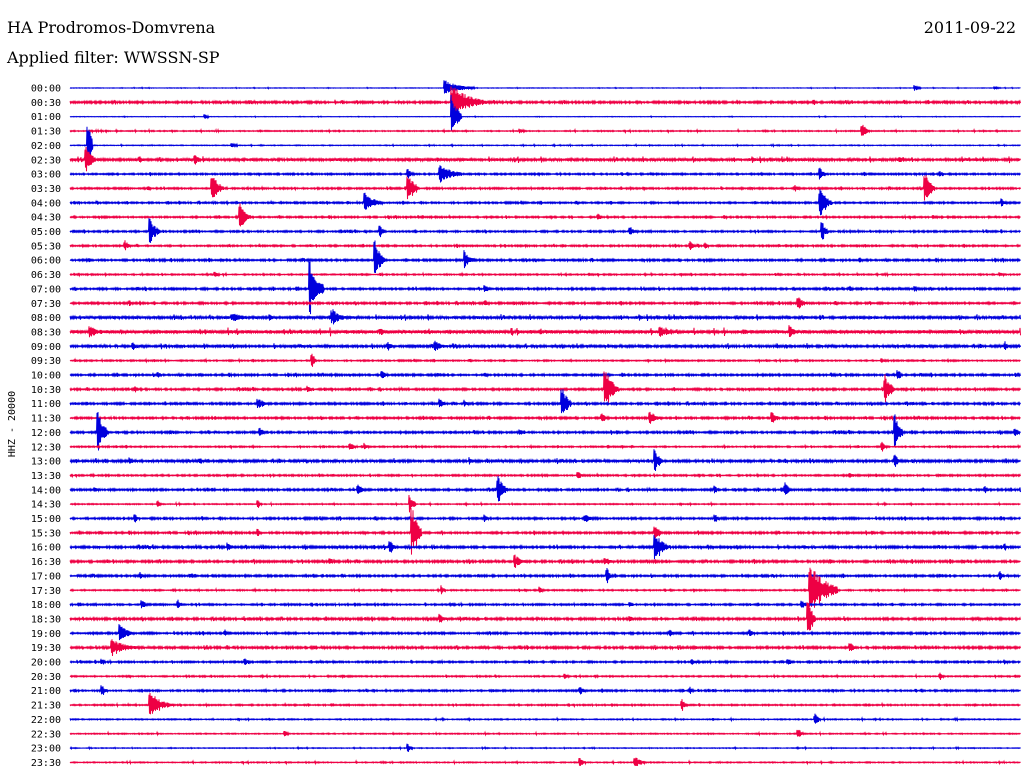 Image resolution: width=1024 pixels, height=780 pixels. What do you see at coordinates (111, 27) in the screenshot?
I see `station-title: HA Prodromos-Domvrena` at bounding box center [111, 27].